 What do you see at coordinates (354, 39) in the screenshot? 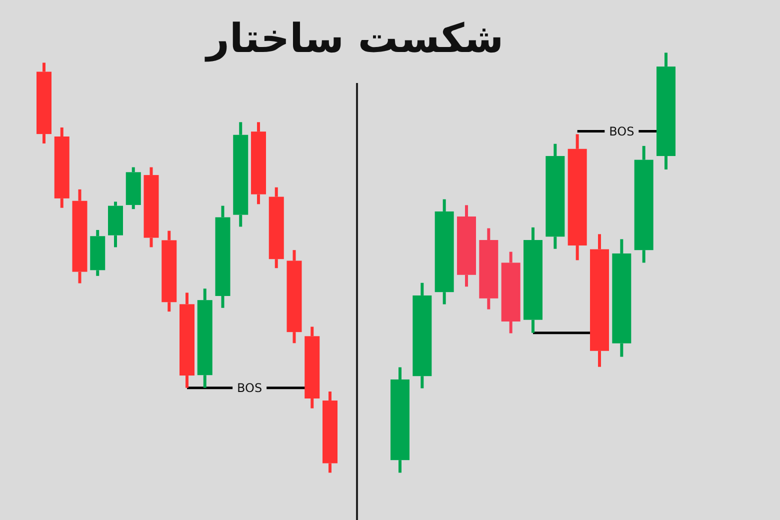
I see `chart-title: شکست ساختار` at bounding box center [354, 39].